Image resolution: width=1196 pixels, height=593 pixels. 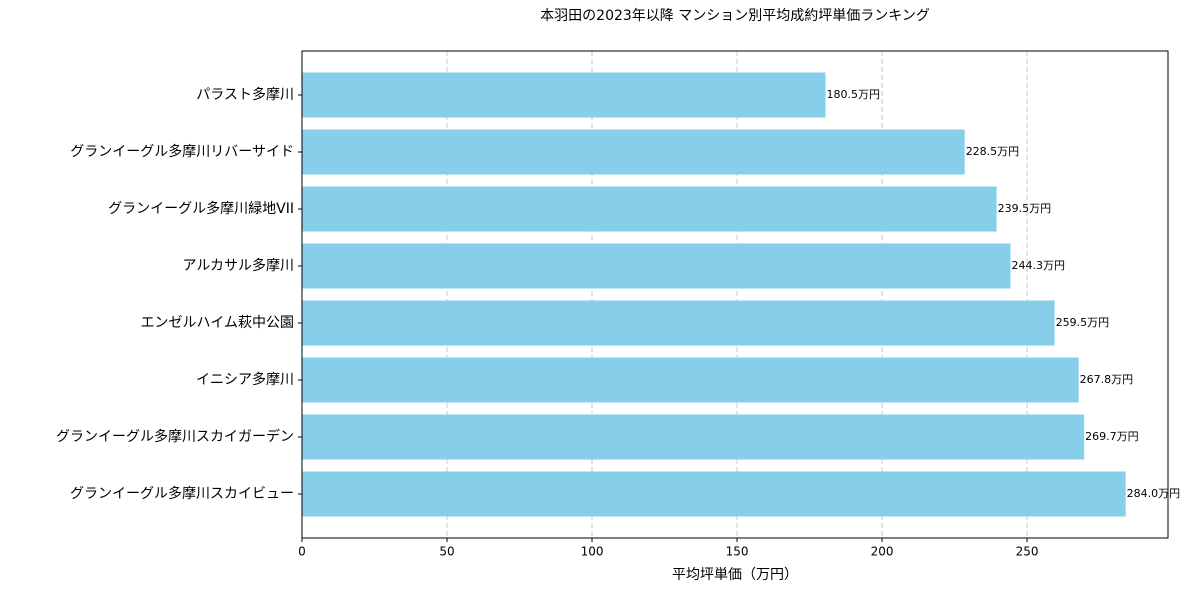 I want to click on value-label: 239.5万円, so click(x=1025, y=208).